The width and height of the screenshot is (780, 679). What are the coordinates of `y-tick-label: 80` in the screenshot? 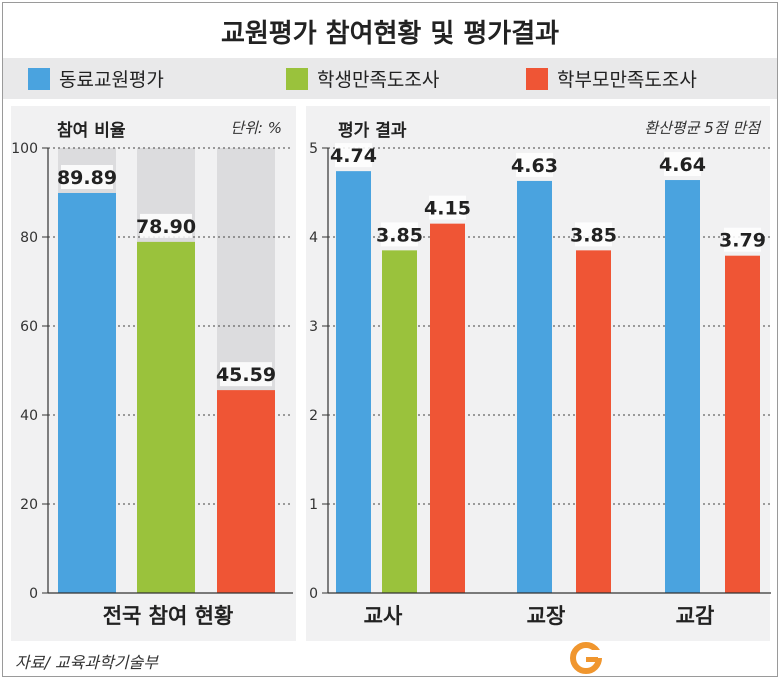 It's located at (29, 238).